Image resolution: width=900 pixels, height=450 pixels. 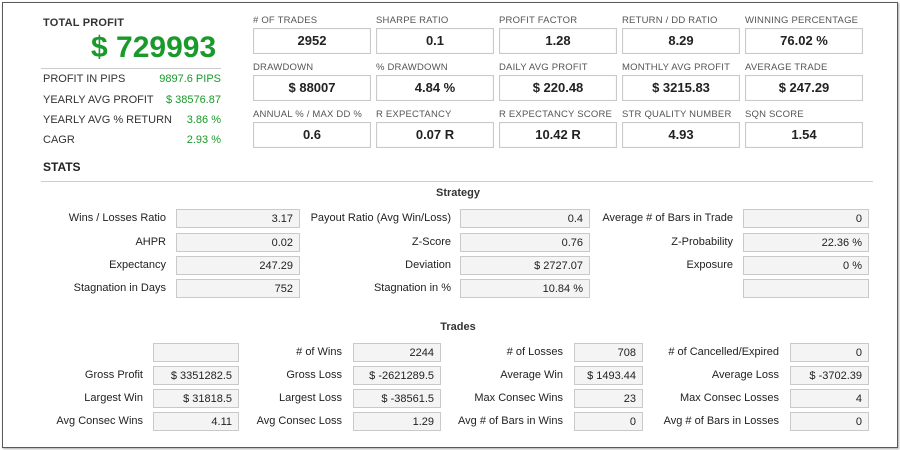 I want to click on stat-value: $ -3702.39, so click(x=829, y=375).